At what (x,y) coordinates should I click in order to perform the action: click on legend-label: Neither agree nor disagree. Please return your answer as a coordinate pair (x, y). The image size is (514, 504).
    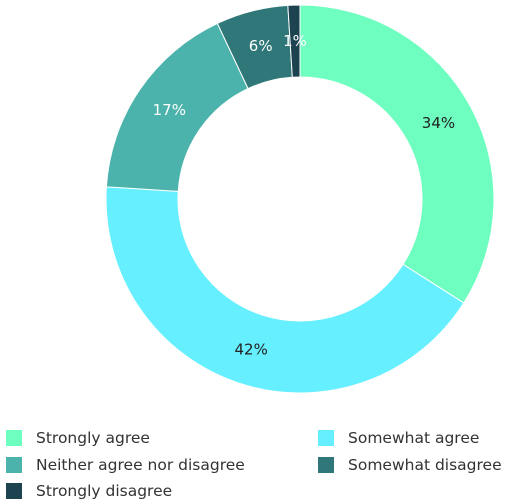
    Looking at the image, I should click on (140, 465).